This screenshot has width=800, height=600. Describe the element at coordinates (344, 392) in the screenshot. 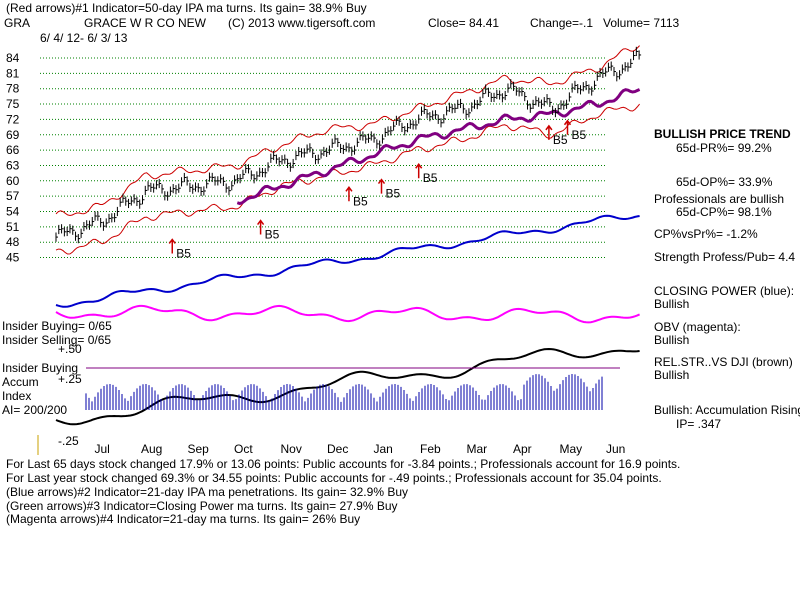

I see `accumulation-bars` at that location.